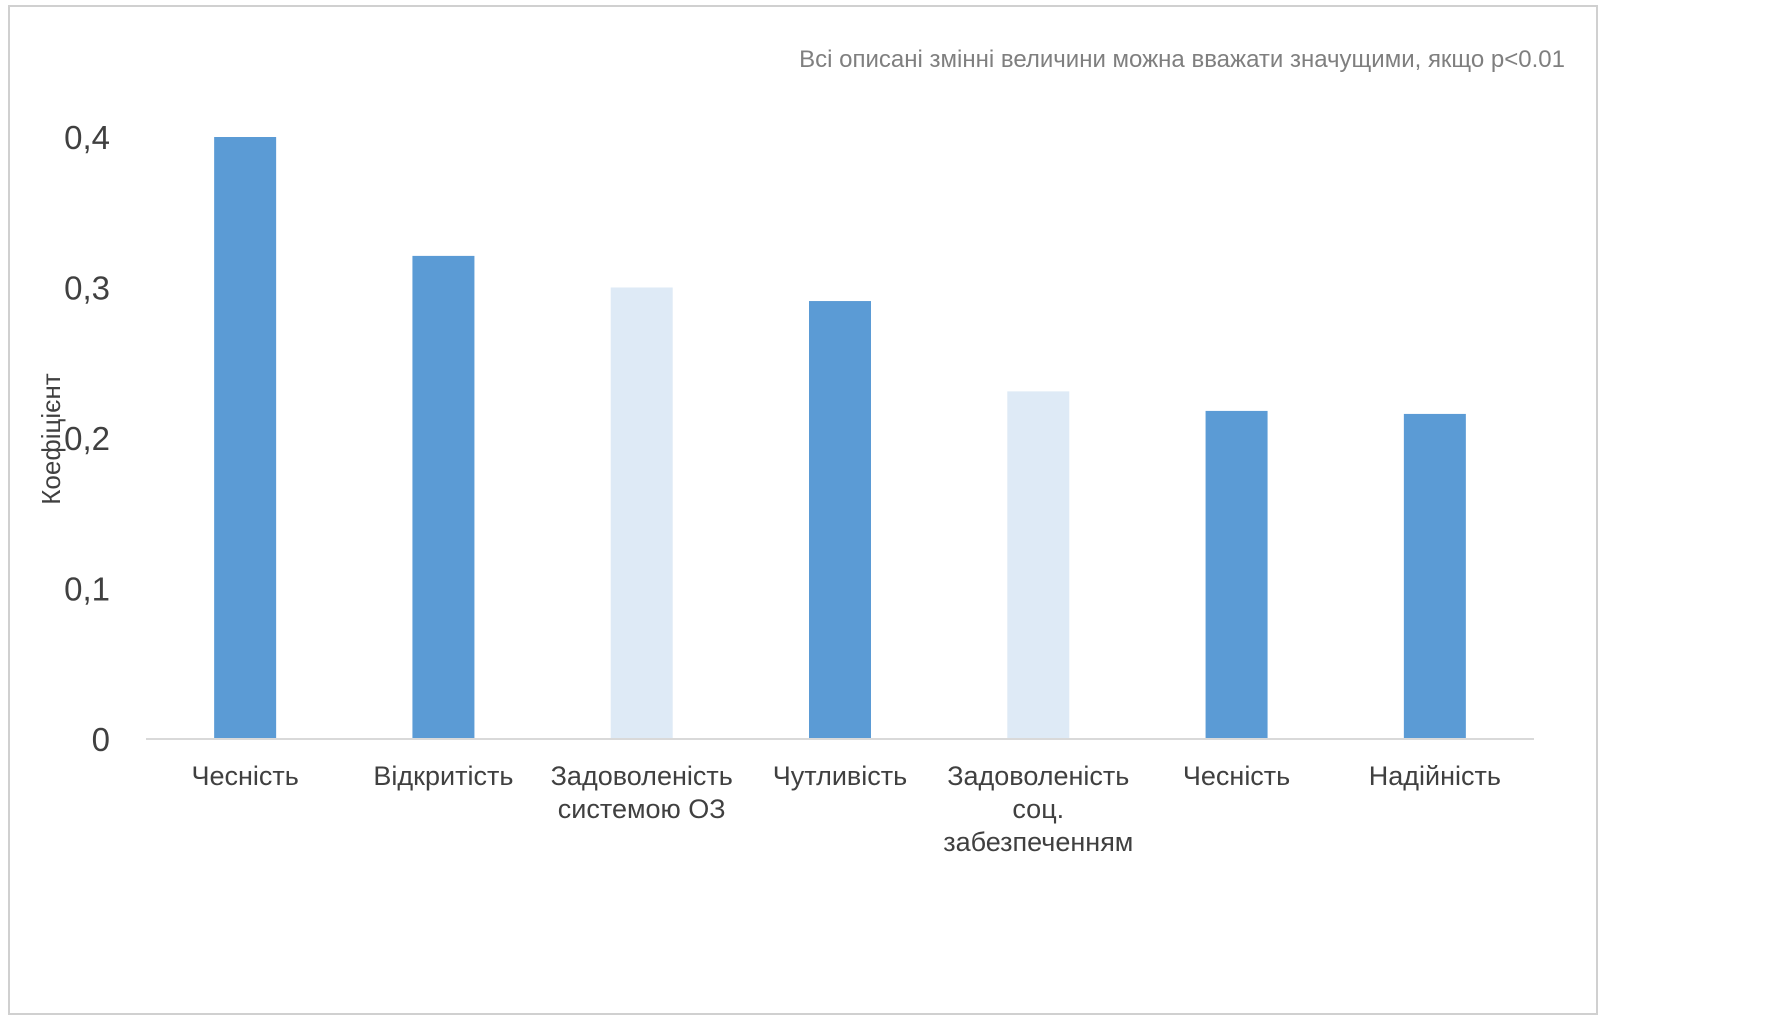  I want to click on y-tick-label: 0,4, so click(87, 137).